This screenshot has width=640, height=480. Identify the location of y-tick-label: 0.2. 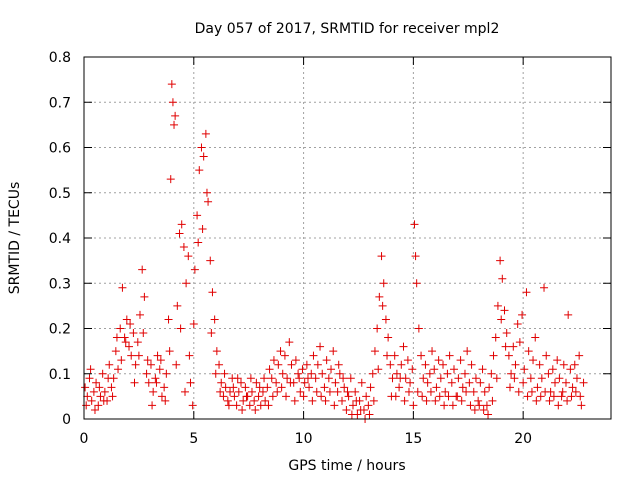
(60, 330).